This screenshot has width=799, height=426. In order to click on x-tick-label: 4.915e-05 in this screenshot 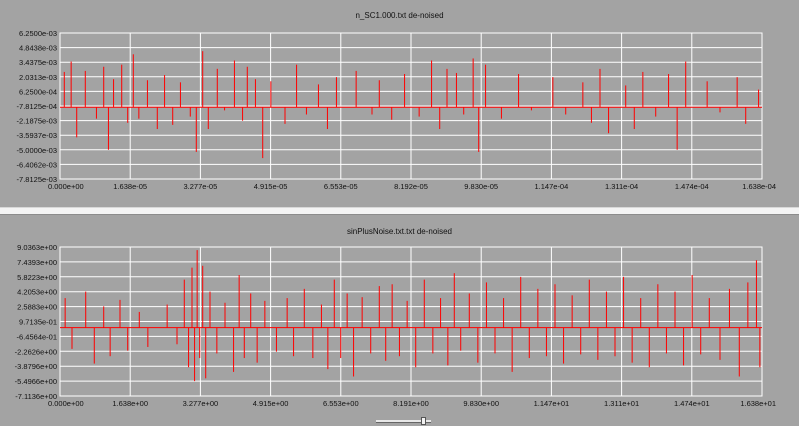, I will do `click(271, 186)`.